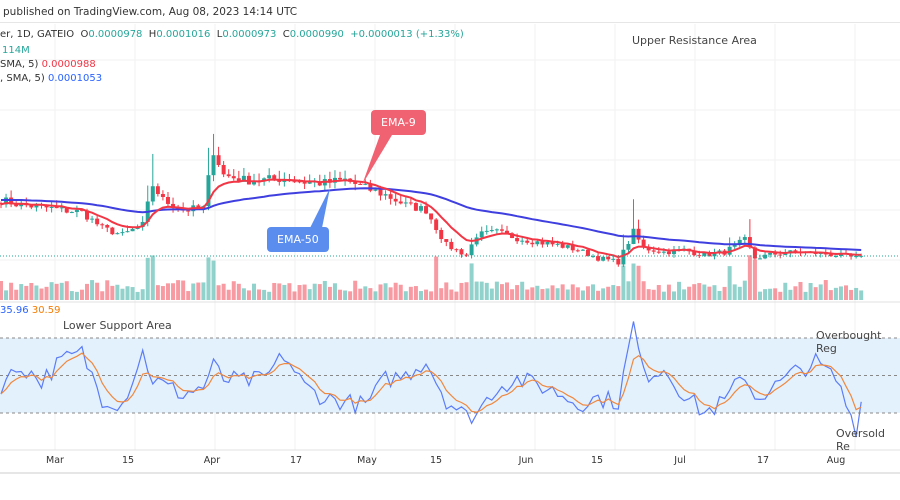 The height and width of the screenshot is (500, 900). I want to click on high-value: 0.0001016, so click(183, 34).